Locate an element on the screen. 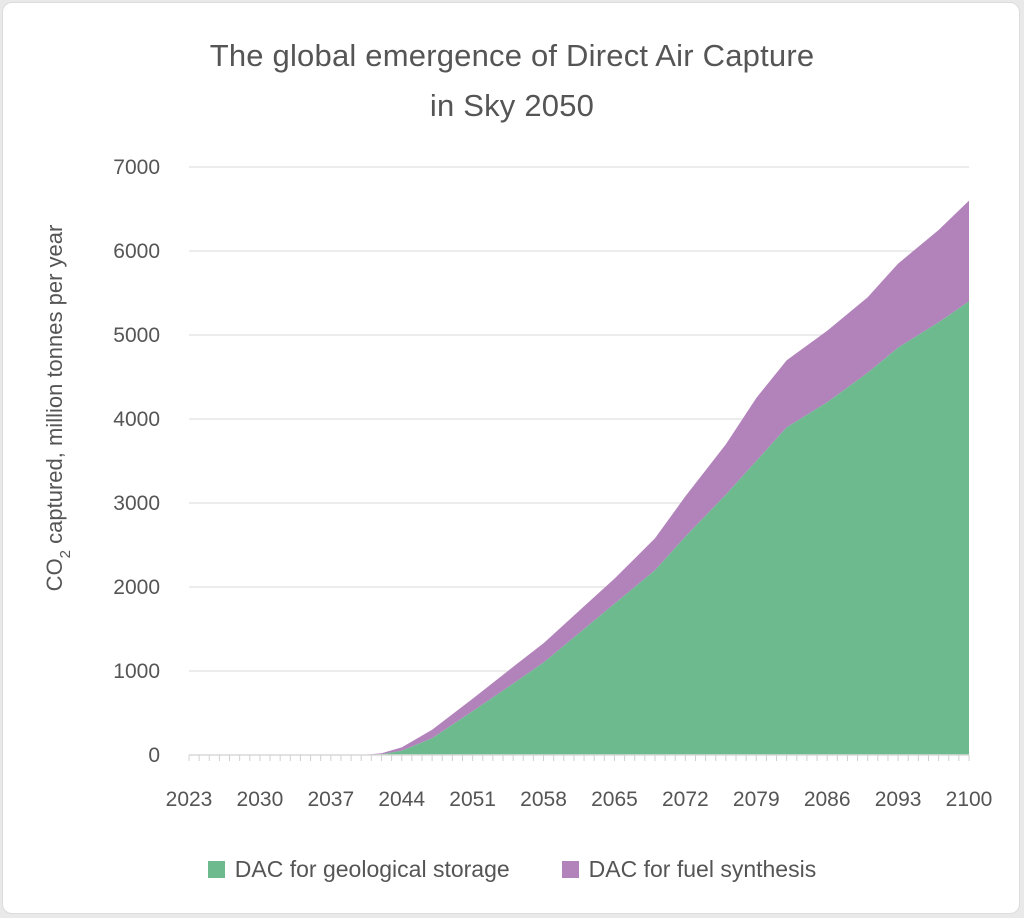  y-tick-label: 1000 is located at coordinates (136, 671).